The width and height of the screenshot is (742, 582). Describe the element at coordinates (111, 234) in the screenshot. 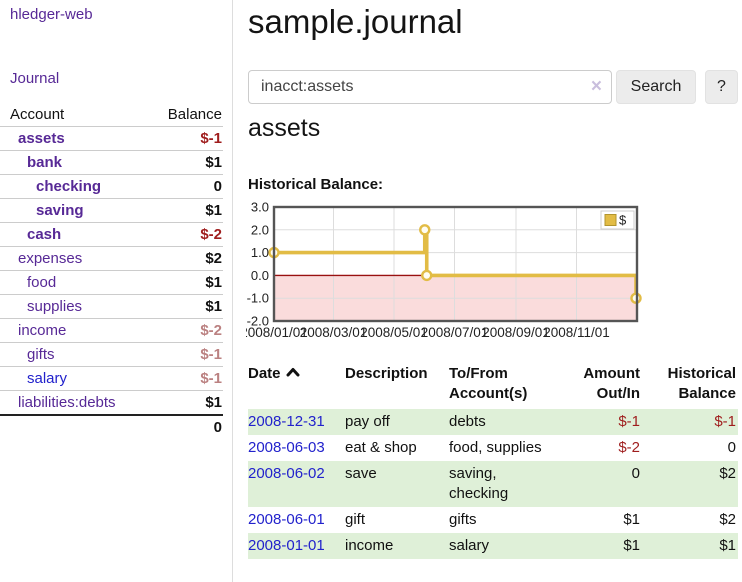

I see `account-row: cash $-2` at that location.